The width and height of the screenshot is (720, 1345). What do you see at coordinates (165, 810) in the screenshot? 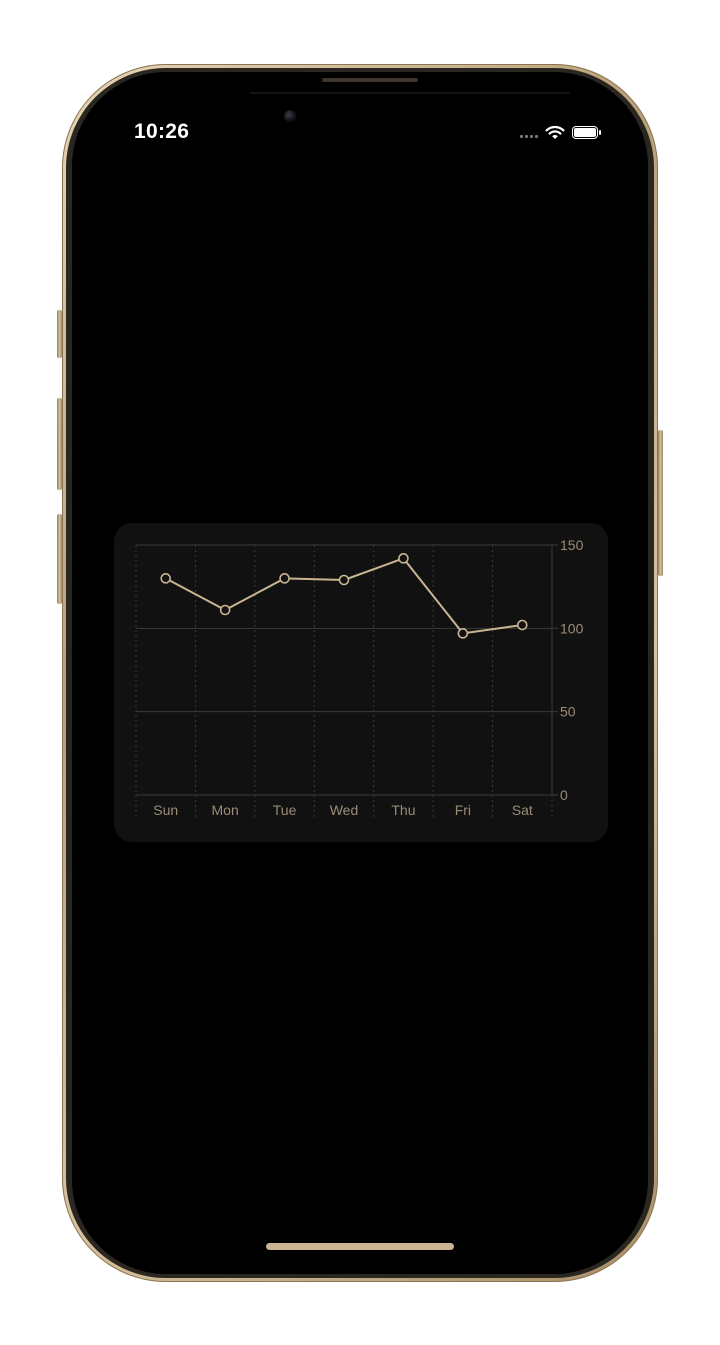
I see `x-tick-label: Sun` at bounding box center [165, 810].